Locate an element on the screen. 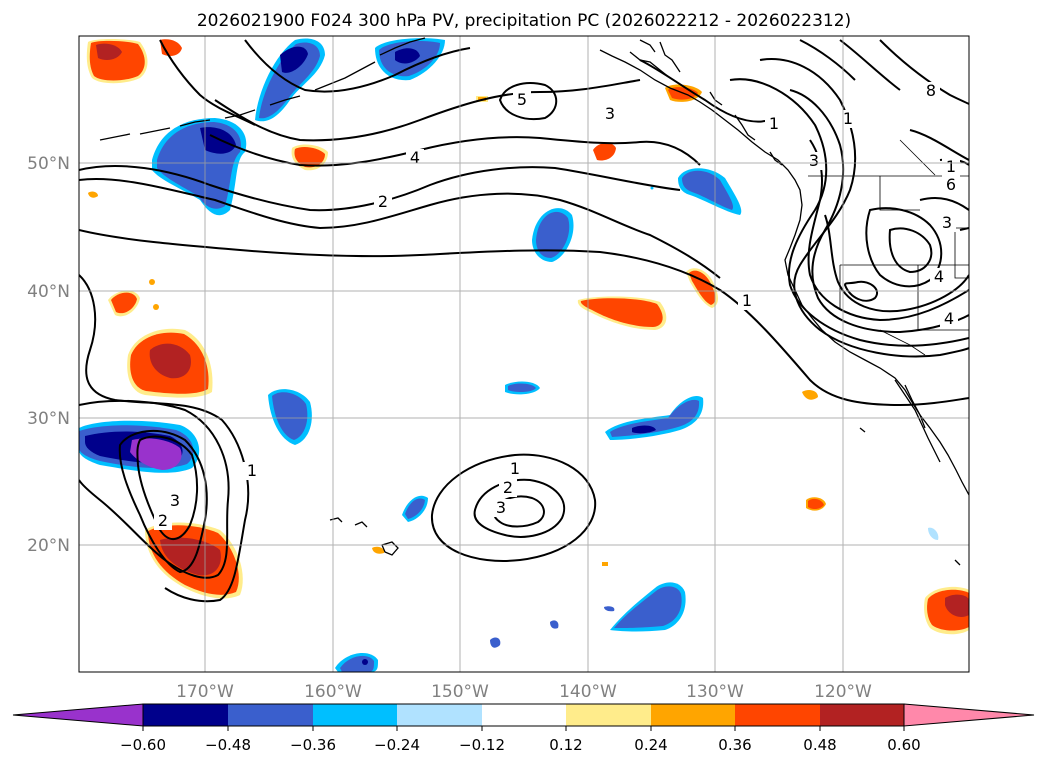 This screenshot has height=765, width=1047. colorbar-border is located at coordinates (523, 715).